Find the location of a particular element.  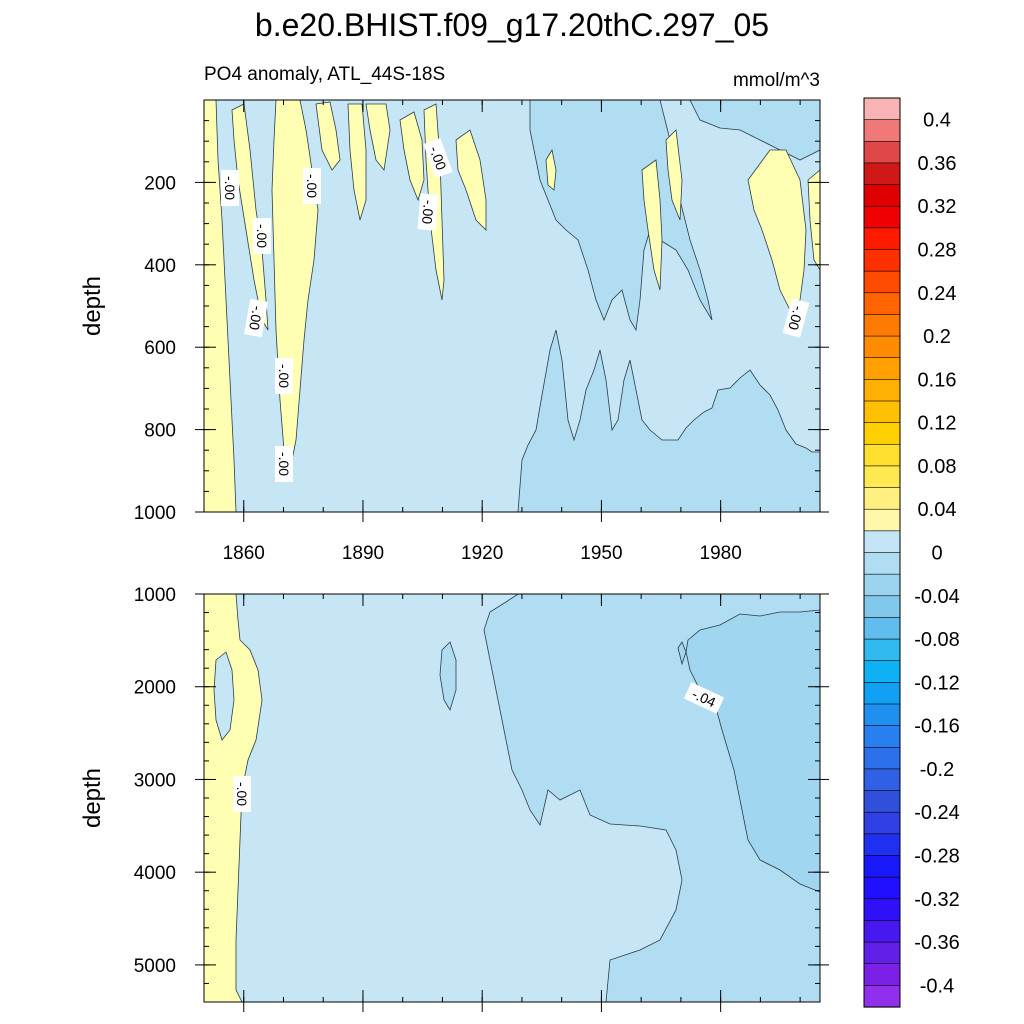

y-tick-label: 2000 is located at coordinates (155, 688).